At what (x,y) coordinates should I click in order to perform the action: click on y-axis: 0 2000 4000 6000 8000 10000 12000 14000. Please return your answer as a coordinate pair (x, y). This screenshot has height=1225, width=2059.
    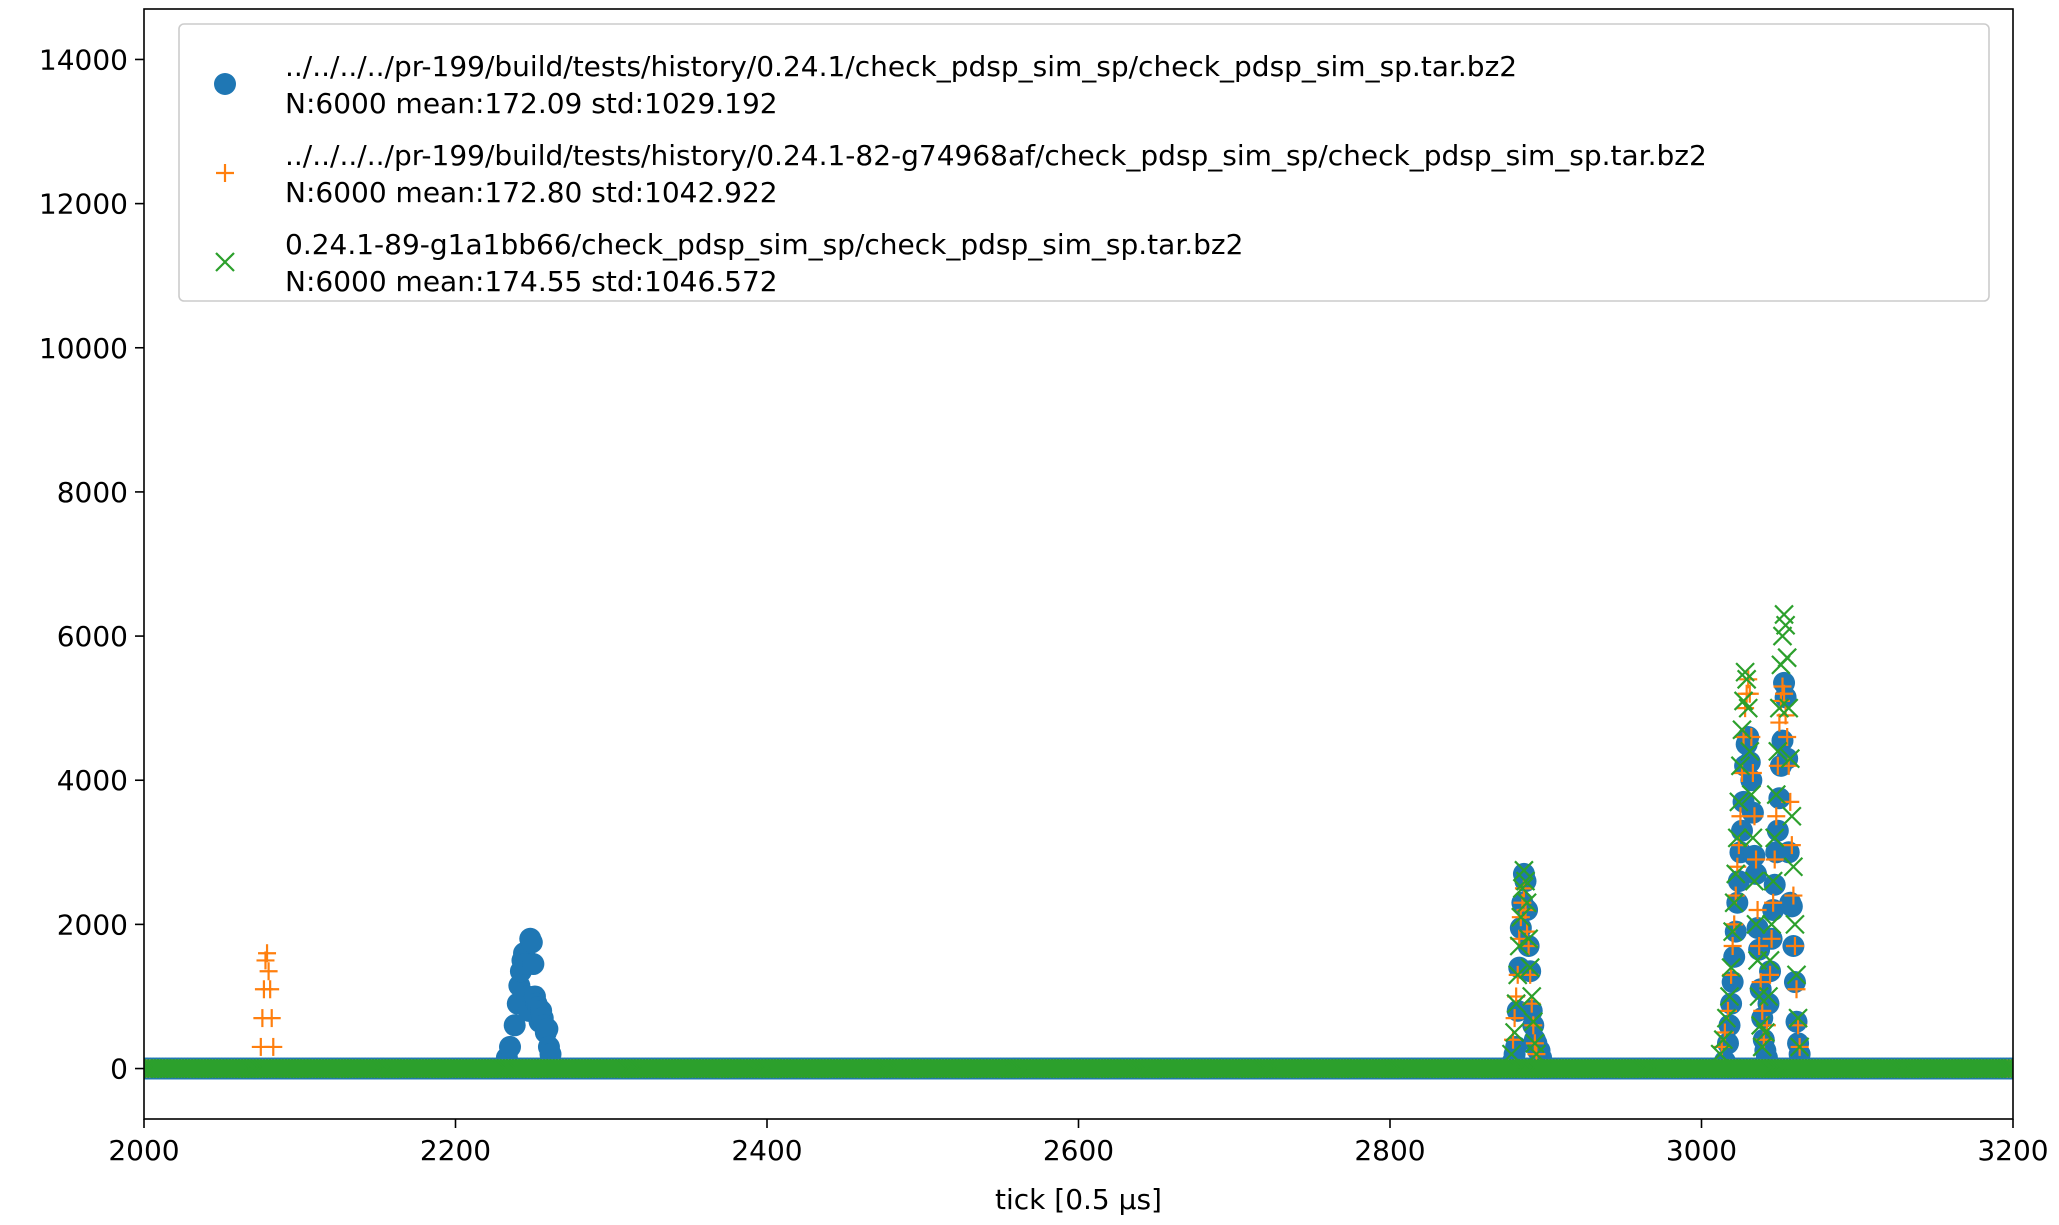
    Looking at the image, I should click on (91, 564).